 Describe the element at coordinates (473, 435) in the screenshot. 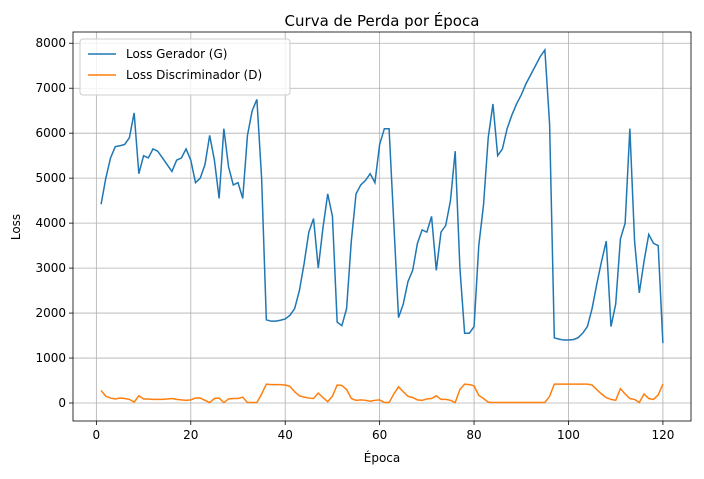

I see `x-tick-label: 80` at that location.